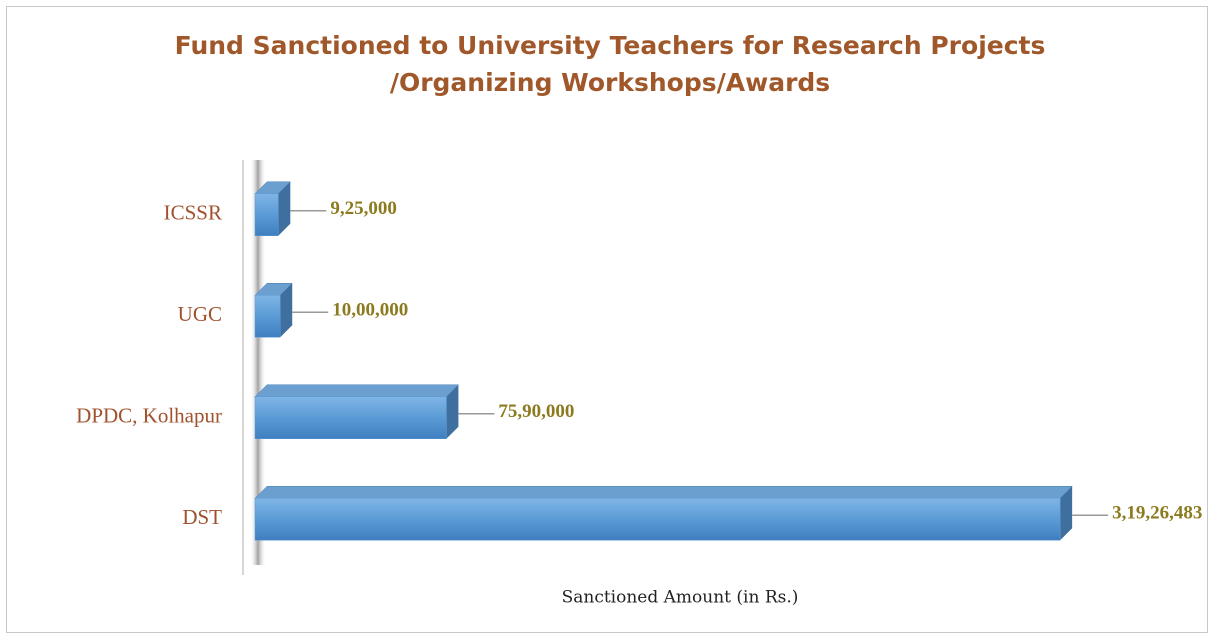 This screenshot has width=1214, height=639. What do you see at coordinates (193, 213) in the screenshot?
I see `y-tick-label: ICSSR` at bounding box center [193, 213].